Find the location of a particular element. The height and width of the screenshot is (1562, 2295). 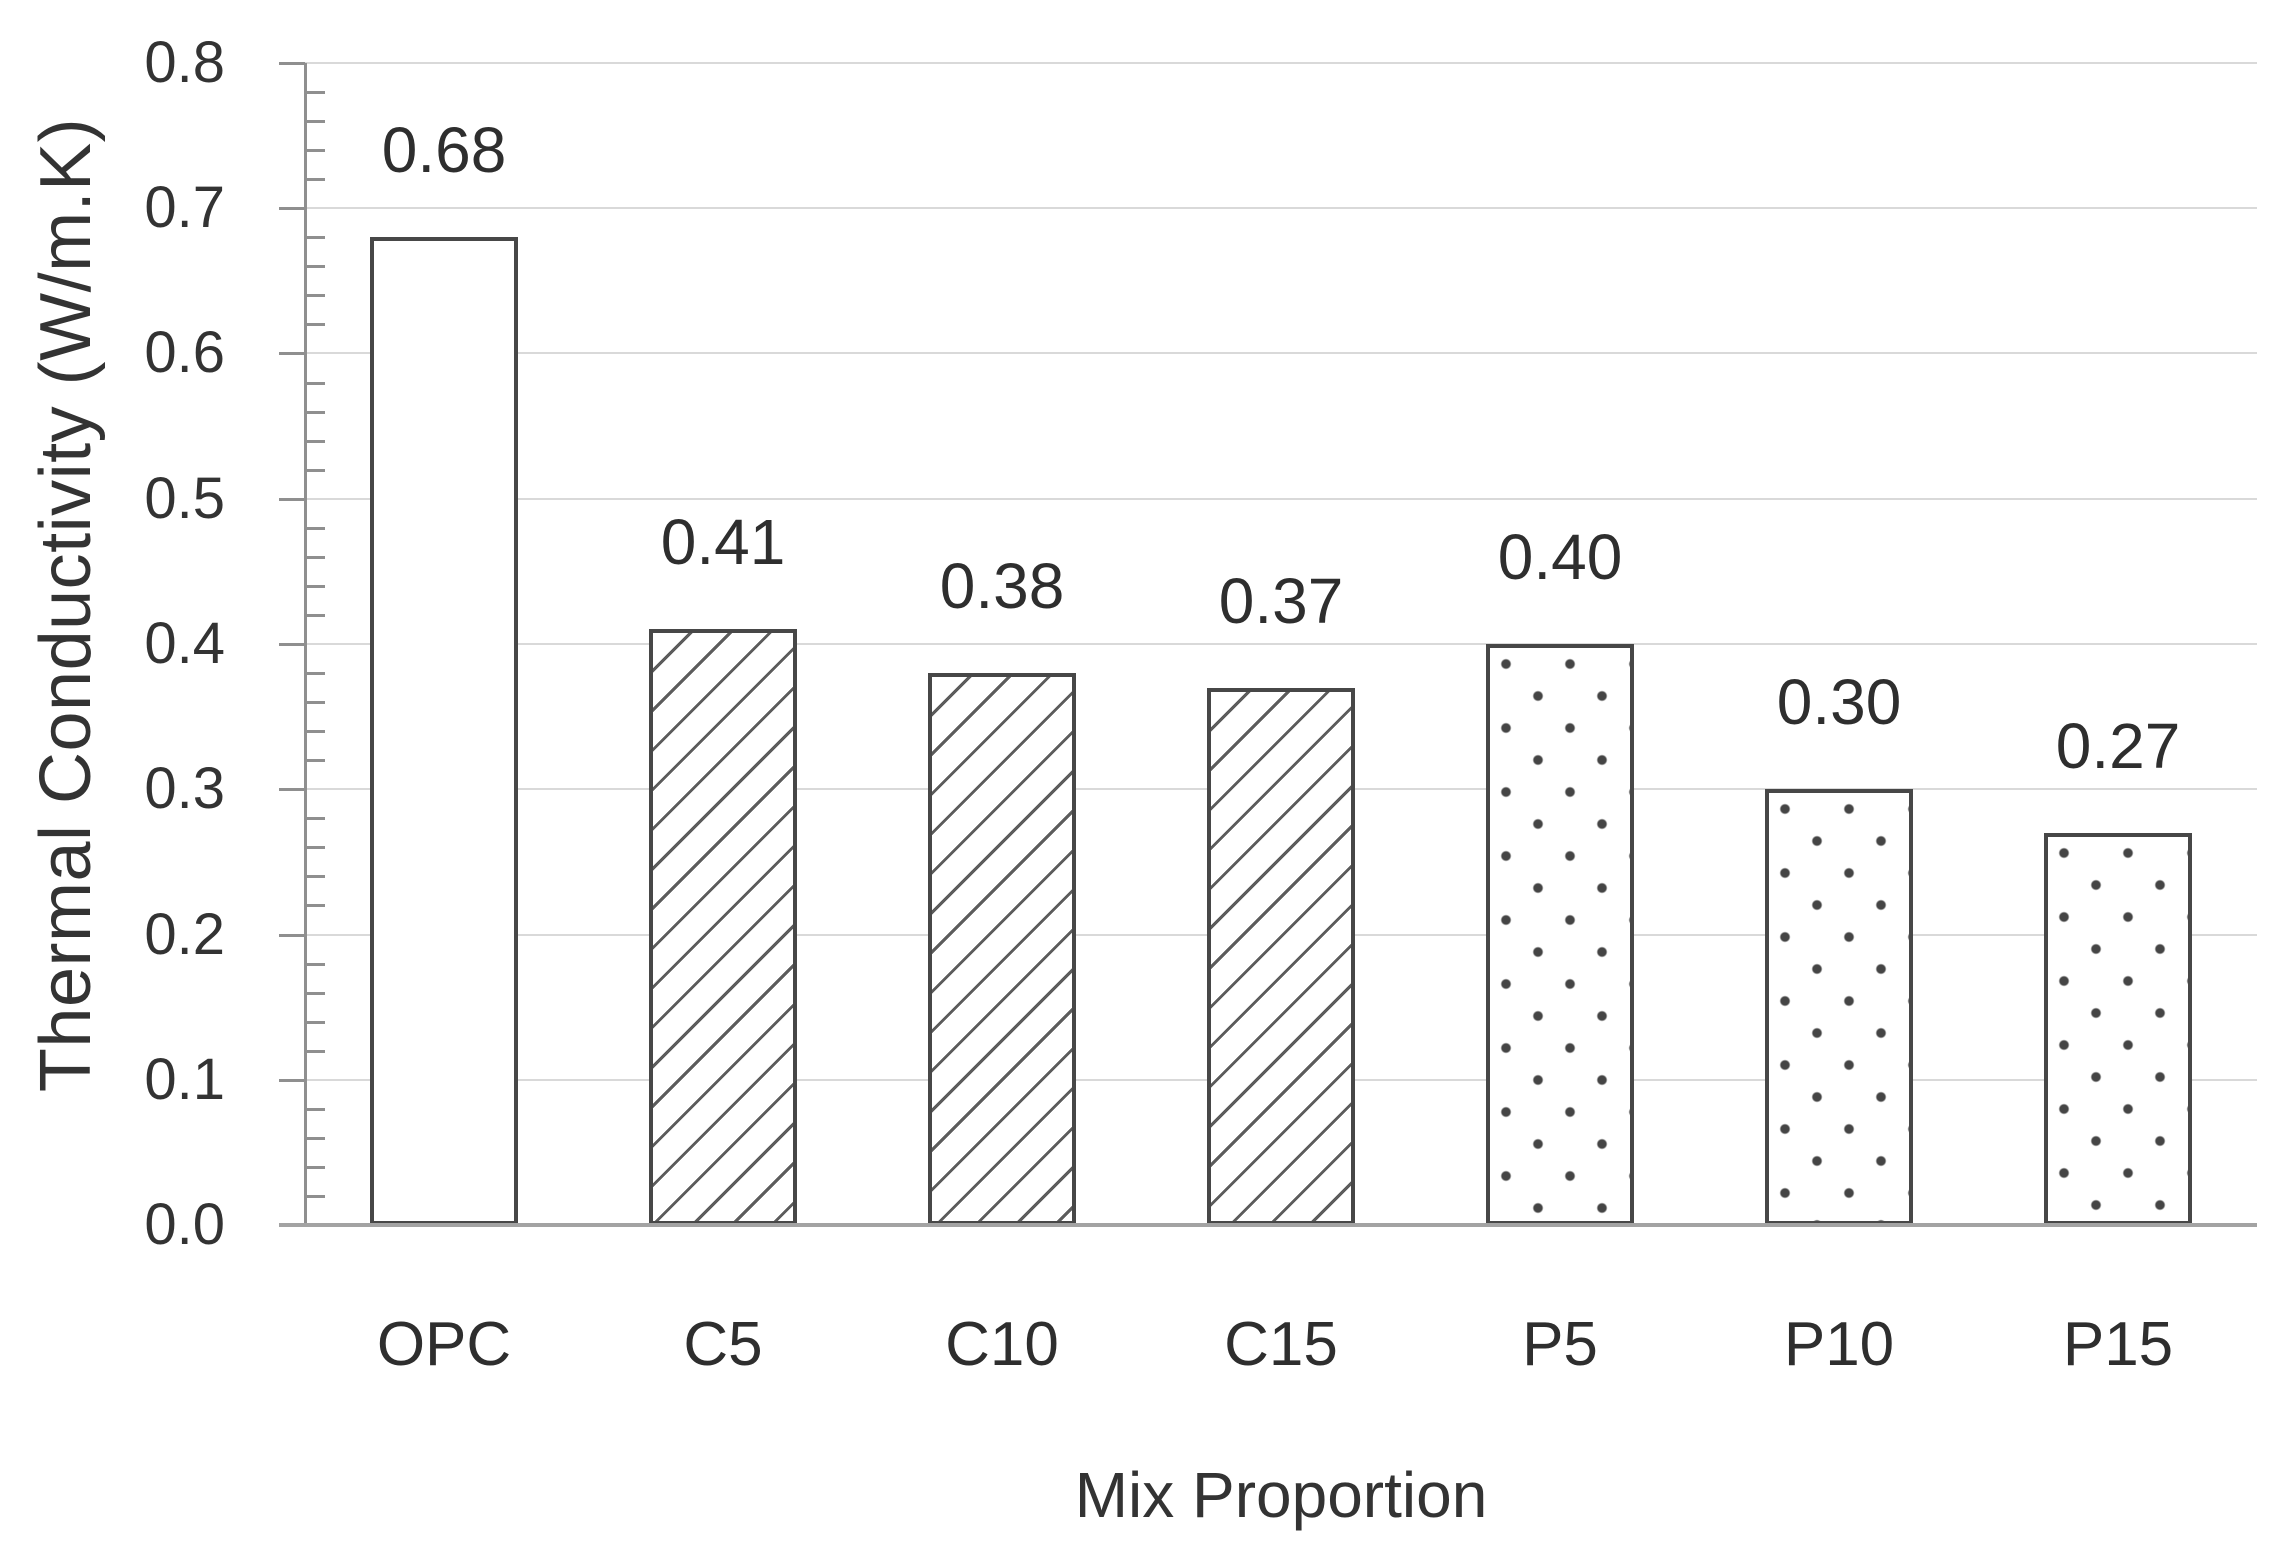

gridline-0.5 is located at coordinates (1281, 499).